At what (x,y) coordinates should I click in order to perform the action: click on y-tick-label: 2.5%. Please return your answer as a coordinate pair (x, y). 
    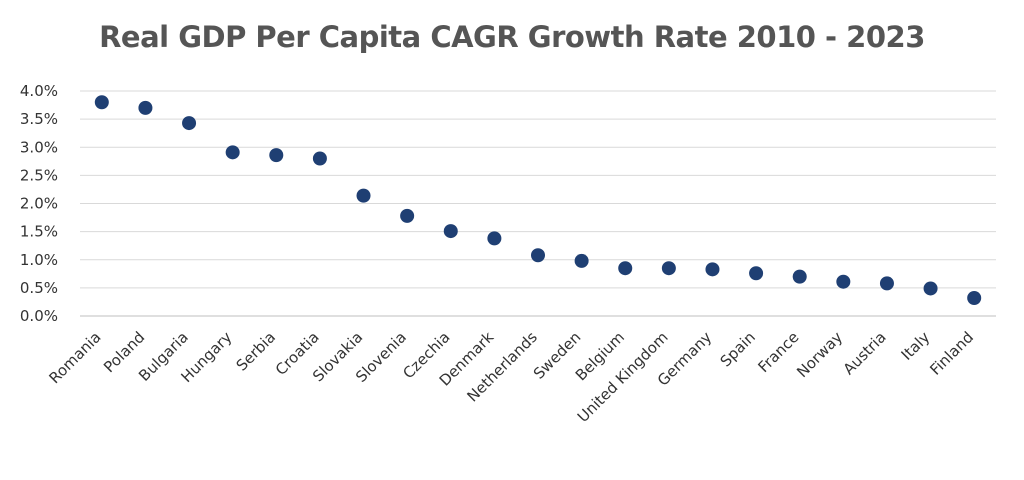
    Looking at the image, I should click on (39, 175).